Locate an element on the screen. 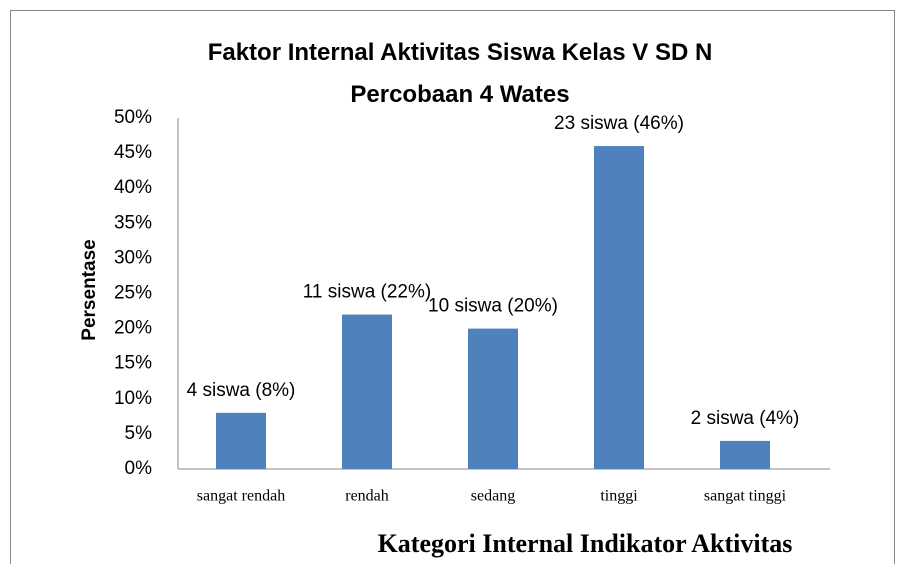  y-tick-label: 30% is located at coordinates (133, 257).